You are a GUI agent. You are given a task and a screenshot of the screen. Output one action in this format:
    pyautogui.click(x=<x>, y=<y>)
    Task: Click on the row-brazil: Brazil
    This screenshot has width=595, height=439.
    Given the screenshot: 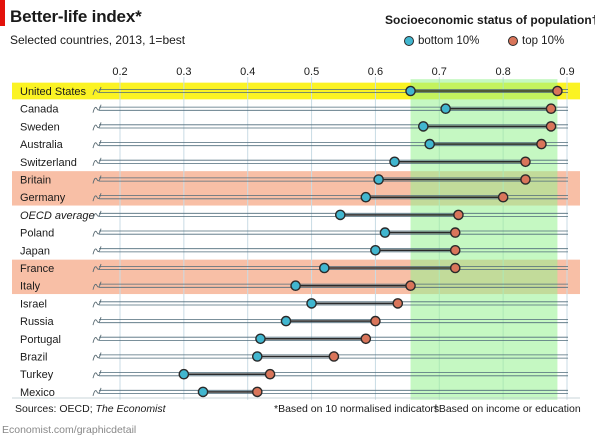 What is the action you would take?
    pyautogui.click(x=294, y=357)
    